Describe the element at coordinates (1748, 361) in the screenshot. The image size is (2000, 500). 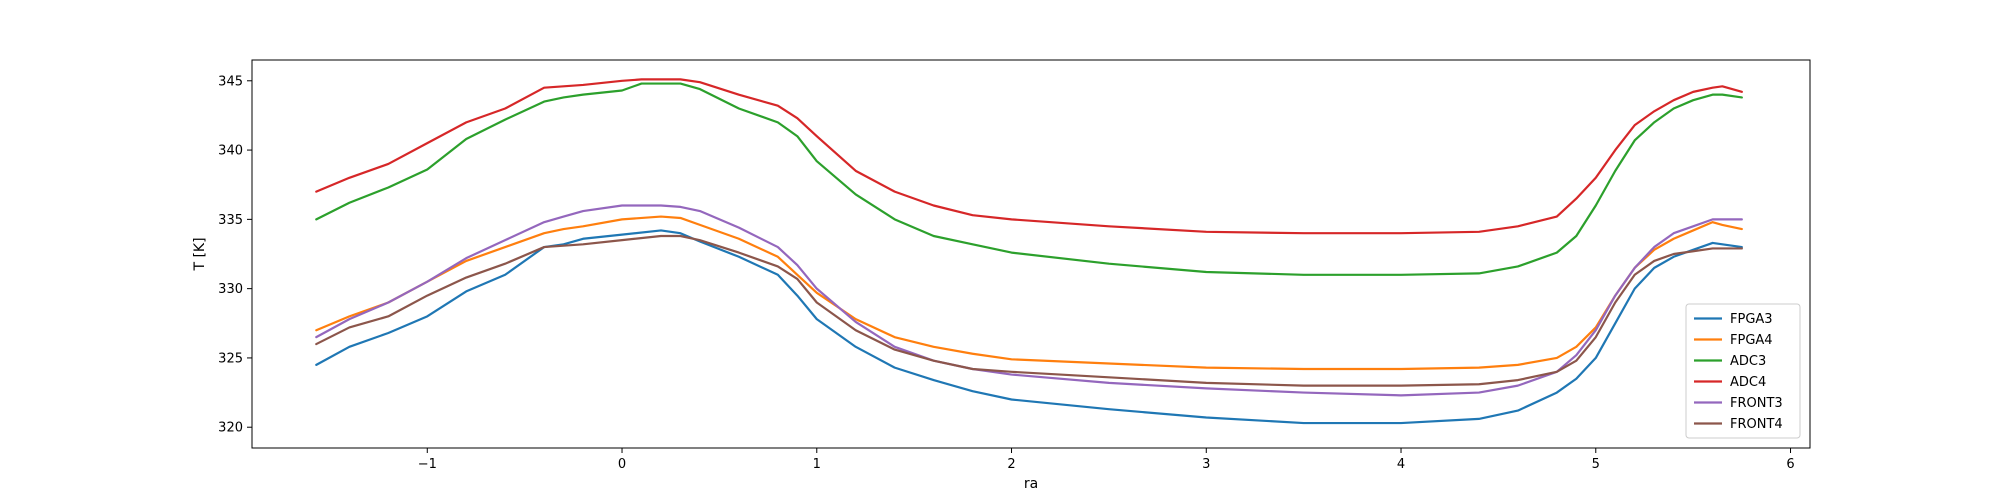
I see `legend-label-adc3: ADC3` at that location.